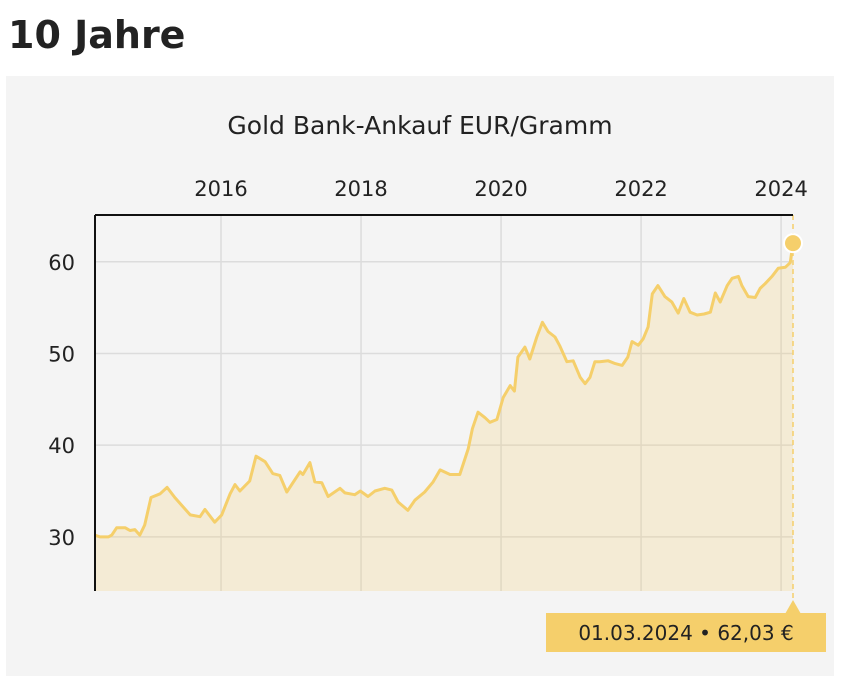 This screenshot has height=680, width=848. What do you see at coordinates (61, 263) in the screenshot?
I see `y-tick-label: 60` at bounding box center [61, 263].